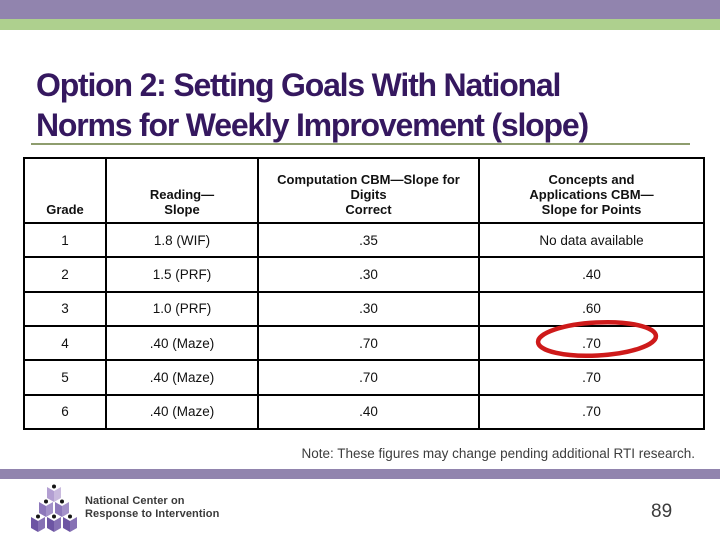  Describe the element at coordinates (368, 412) in the screenshot. I see `cell-computation-slope: .40` at that location.